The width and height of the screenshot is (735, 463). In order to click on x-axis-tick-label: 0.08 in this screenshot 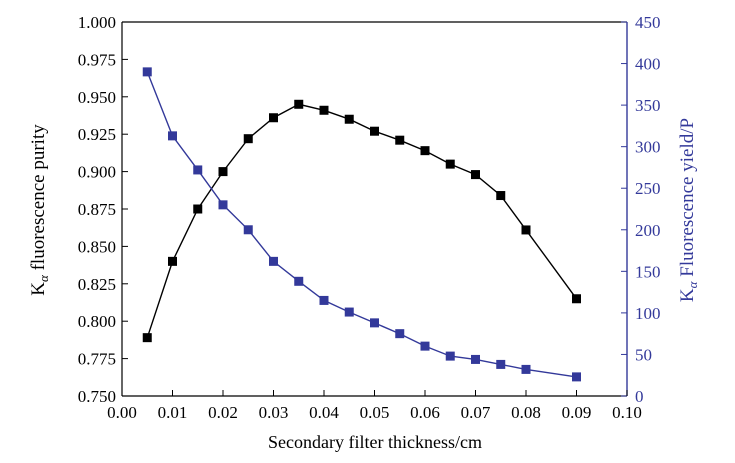, I will do `click(526, 412)`.